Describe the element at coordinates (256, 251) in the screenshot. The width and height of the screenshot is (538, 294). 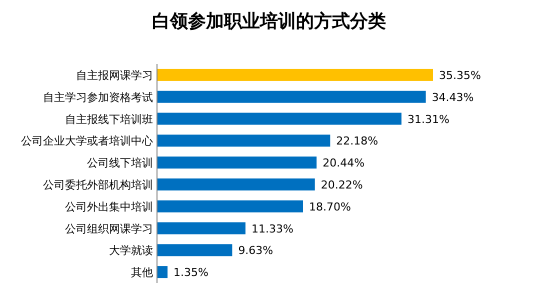
I see `data-label: 9.63%` at that location.